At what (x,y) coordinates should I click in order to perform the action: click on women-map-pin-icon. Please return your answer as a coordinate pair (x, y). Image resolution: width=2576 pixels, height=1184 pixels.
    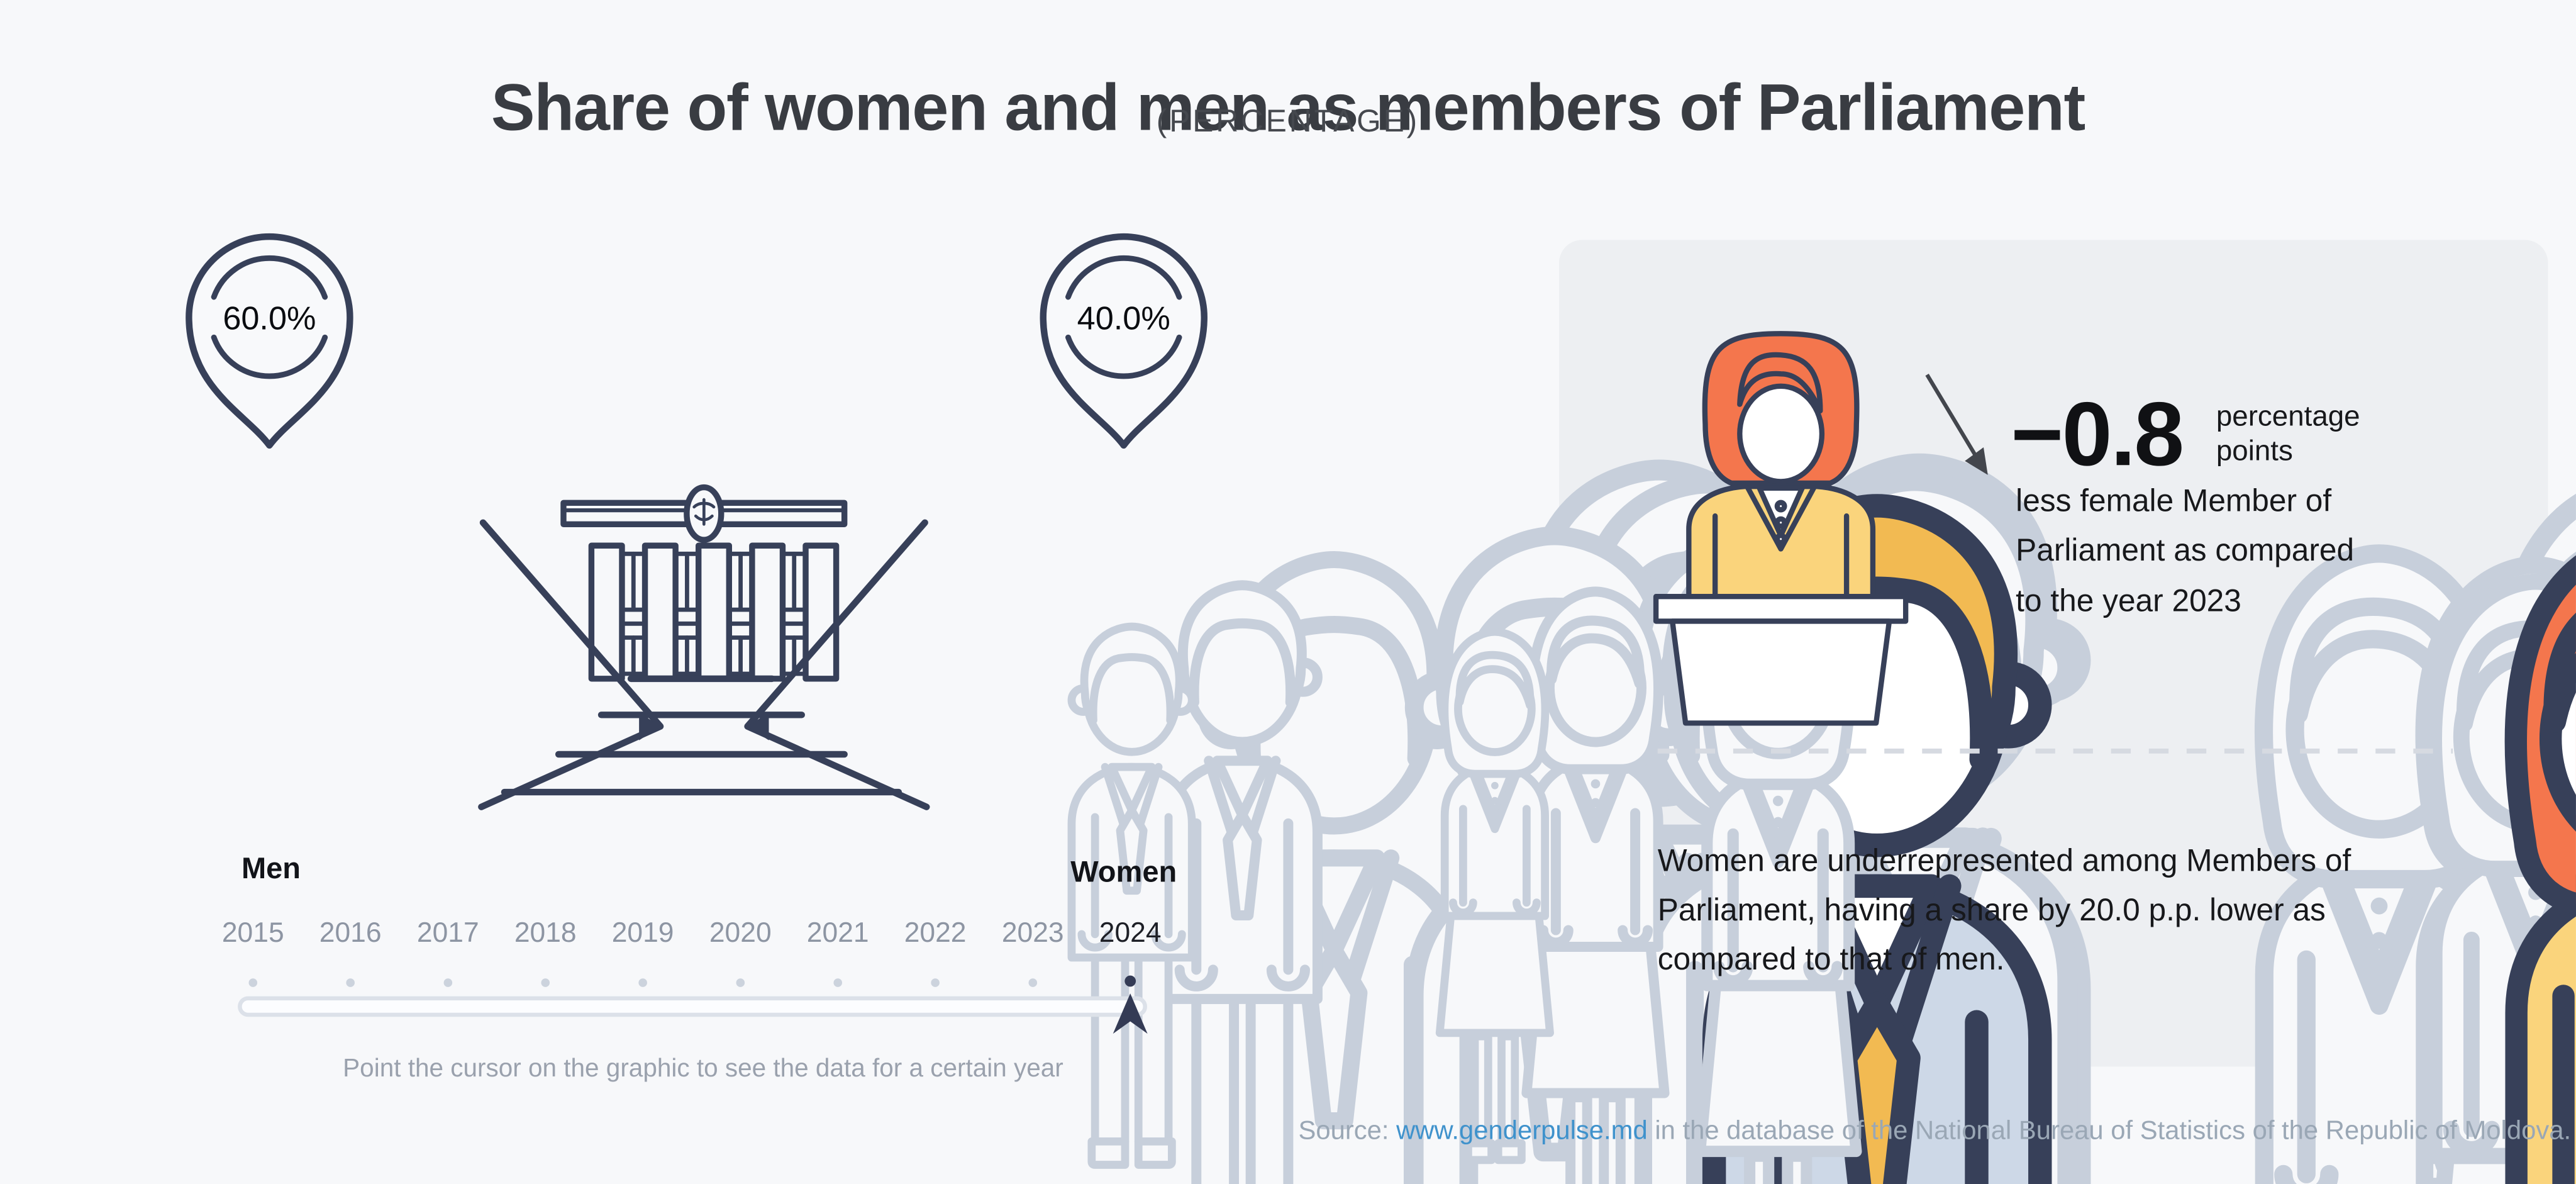
    Looking at the image, I should click on (1124, 341).